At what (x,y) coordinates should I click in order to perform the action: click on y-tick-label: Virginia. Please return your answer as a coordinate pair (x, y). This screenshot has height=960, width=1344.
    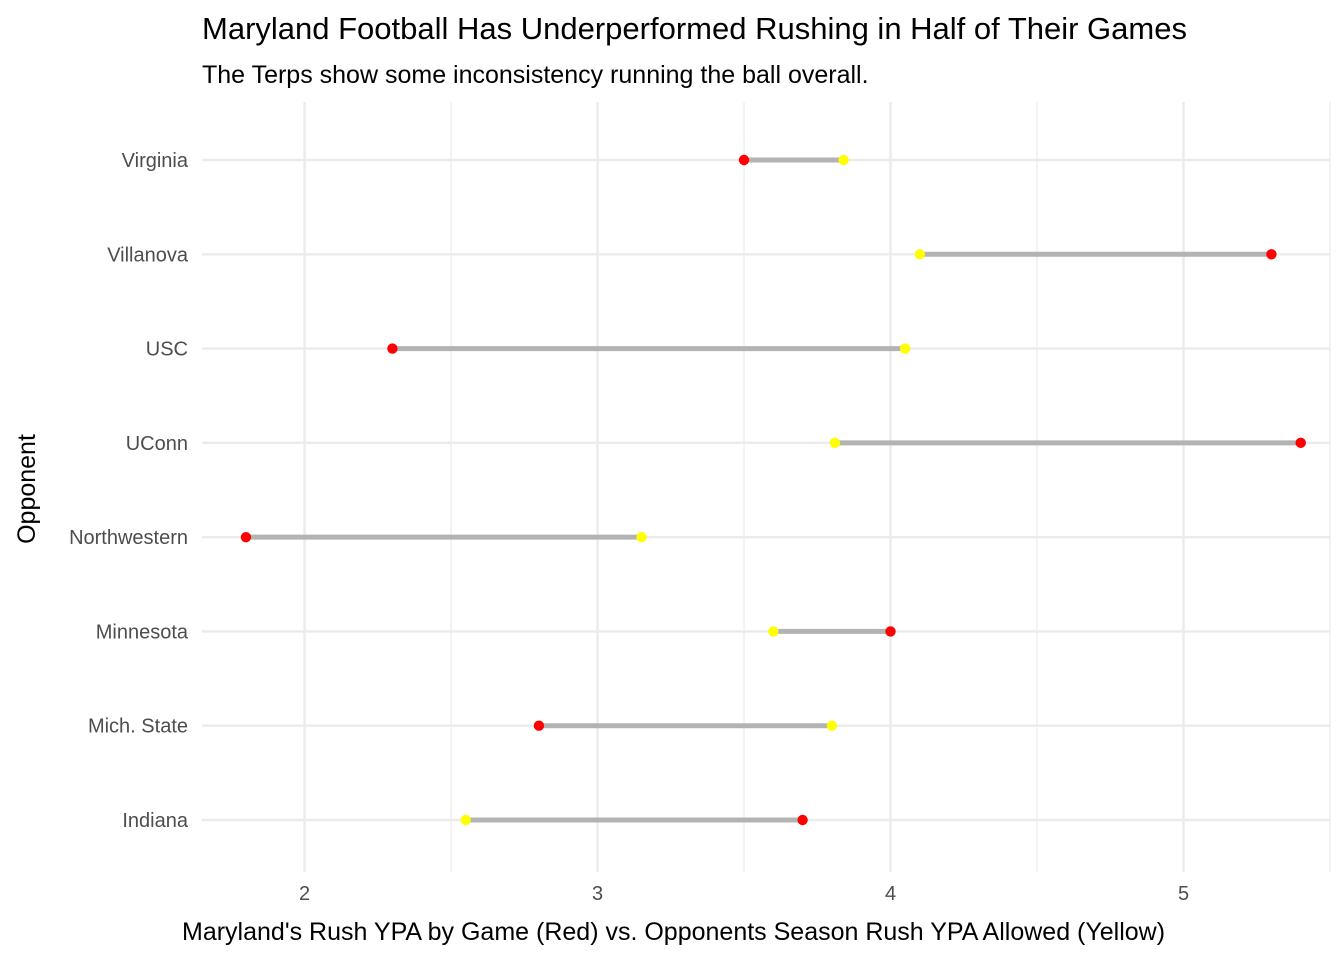
    Looking at the image, I should click on (155, 161).